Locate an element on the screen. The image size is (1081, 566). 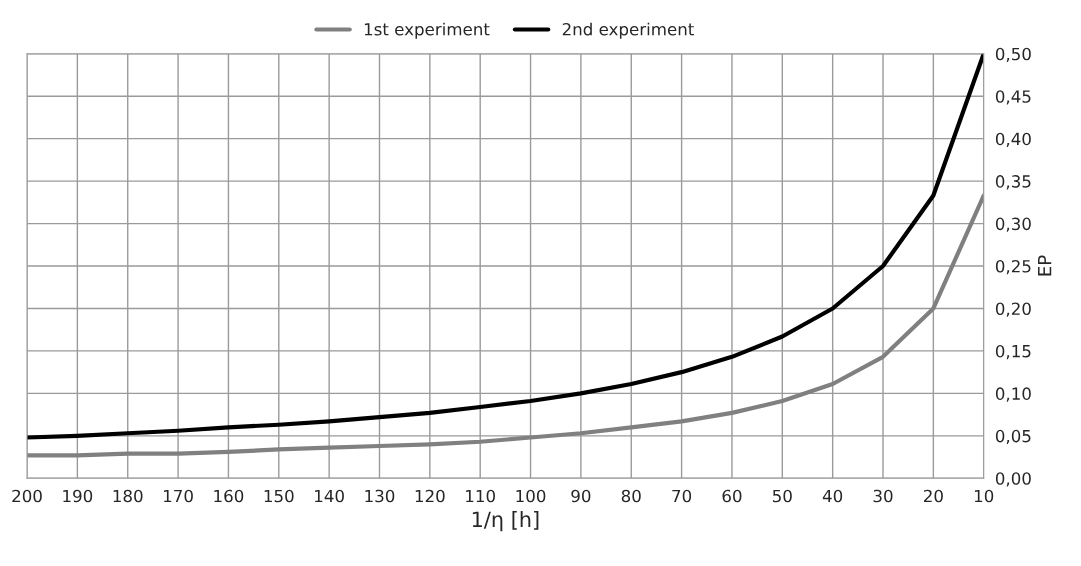
x-tick-label: 160 is located at coordinates (229, 496).